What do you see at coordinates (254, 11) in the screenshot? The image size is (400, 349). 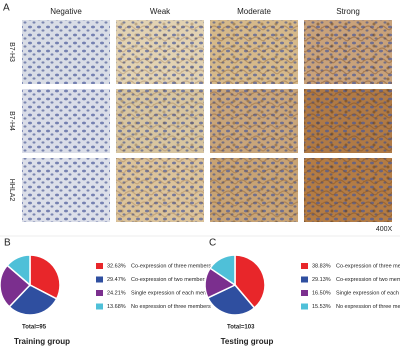 I see `column-header: Moderate` at bounding box center [254, 11].